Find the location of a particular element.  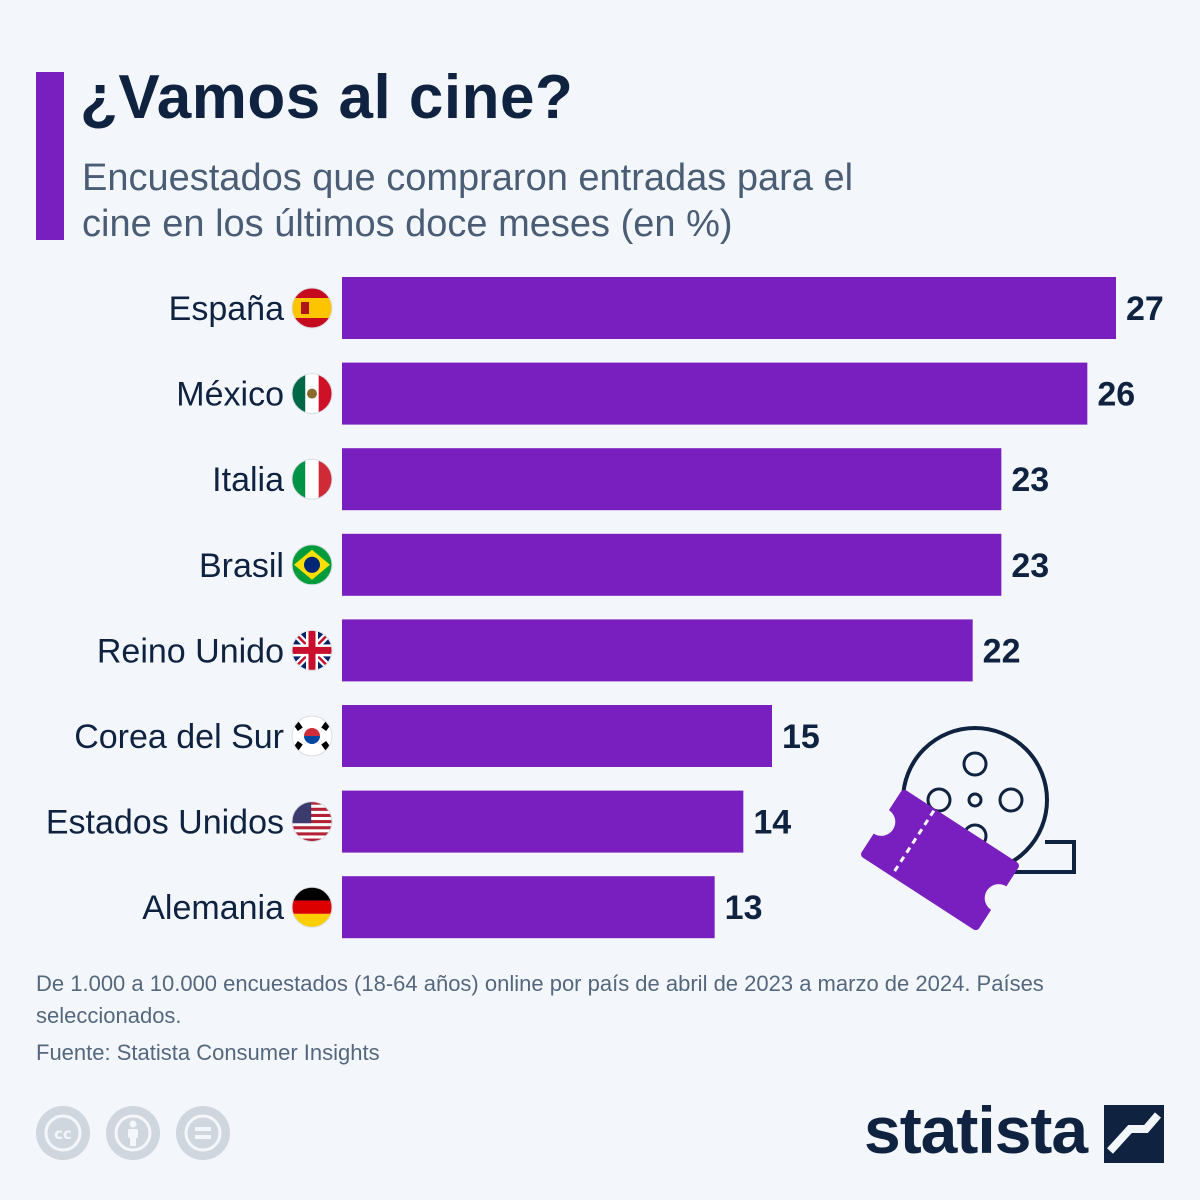

statista-logo-icon is located at coordinates (1134, 1134).